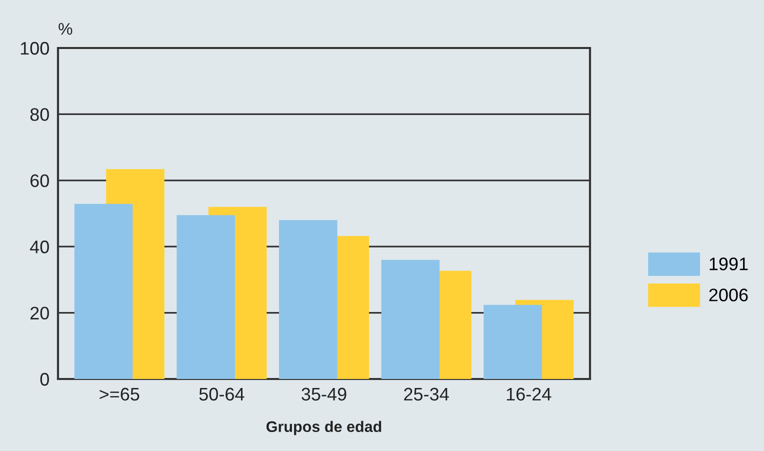 Image resolution: width=764 pixels, height=451 pixels. What do you see at coordinates (221, 394) in the screenshot?
I see `x-tick-label: 50-64` at bounding box center [221, 394].